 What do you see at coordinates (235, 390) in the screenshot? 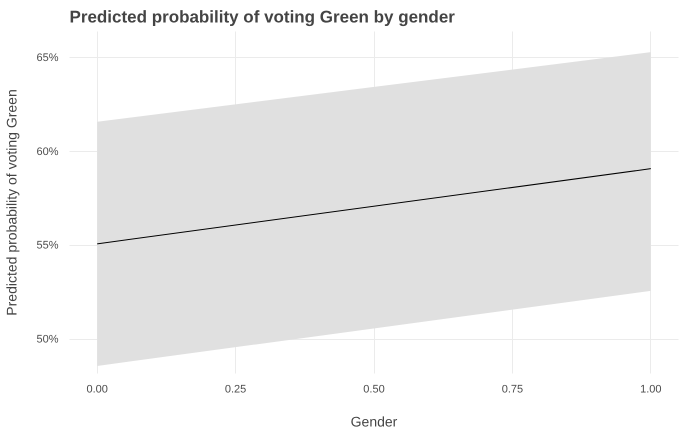
I see `x-tick-label: 0.25` at bounding box center [235, 390].